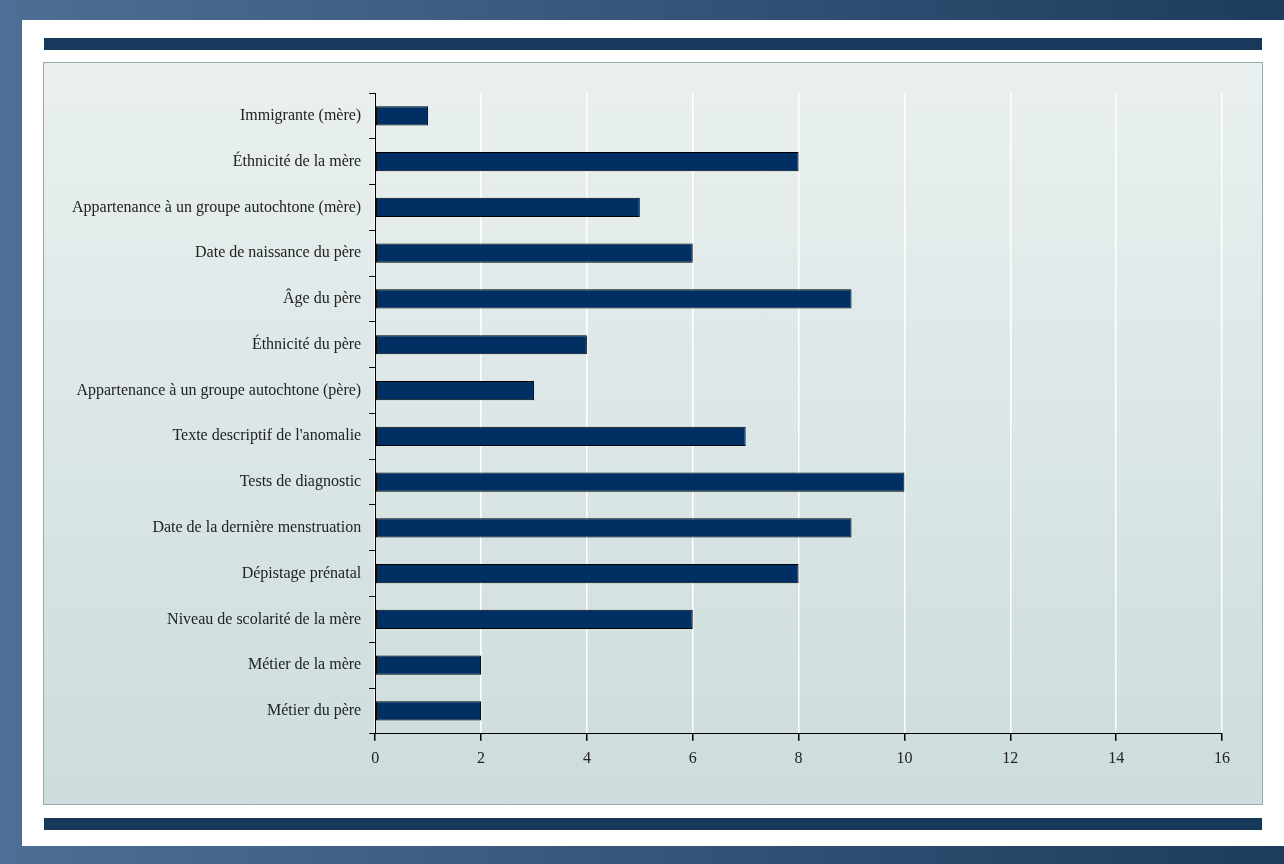 This screenshot has width=1284, height=864. Describe the element at coordinates (1222, 757) in the screenshot. I see `x-tick-label: 16` at that location.